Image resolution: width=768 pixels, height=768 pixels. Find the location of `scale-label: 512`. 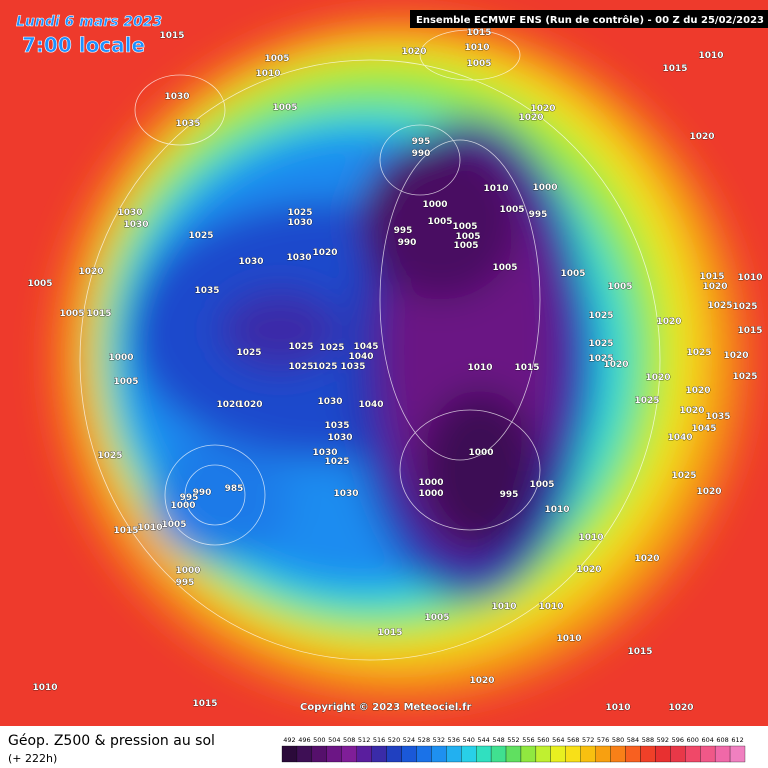

scale-label: 512 is located at coordinates (364, 740).